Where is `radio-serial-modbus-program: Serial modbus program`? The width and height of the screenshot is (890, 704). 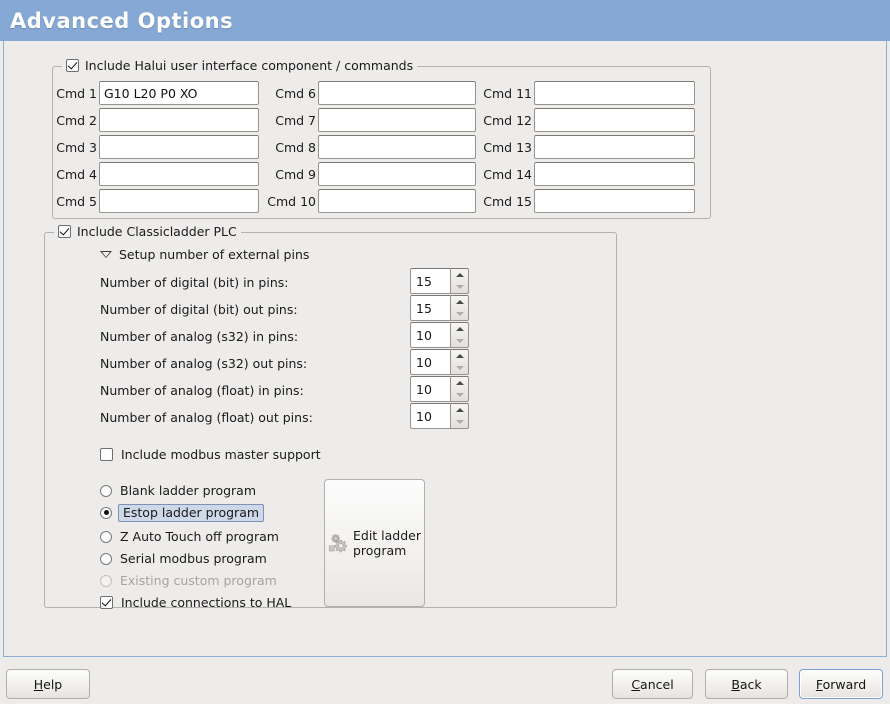 radio-serial-modbus-program: Serial modbus program is located at coordinates (183, 558).